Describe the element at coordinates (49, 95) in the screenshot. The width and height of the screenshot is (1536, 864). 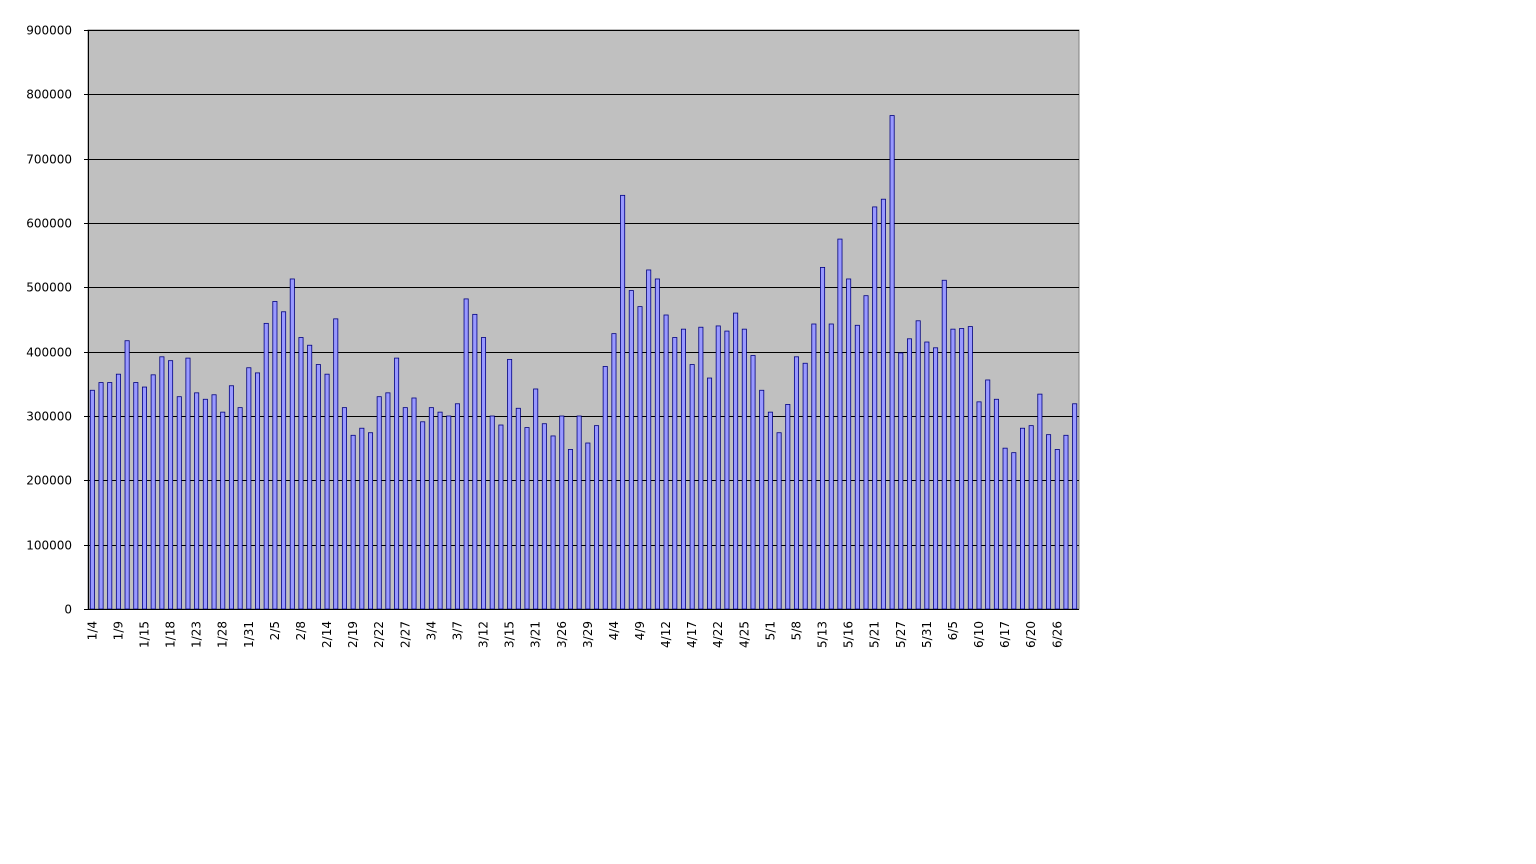
I see `y-tick-label: 800000` at that location.